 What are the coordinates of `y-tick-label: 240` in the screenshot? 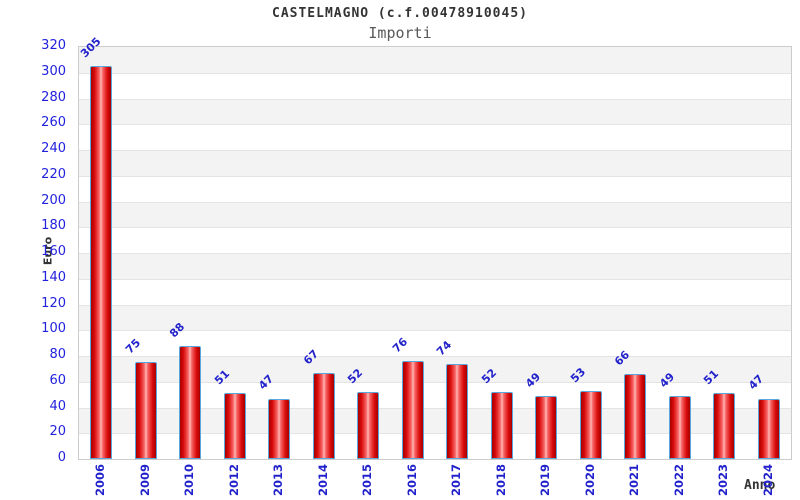 It's located at (53, 148).